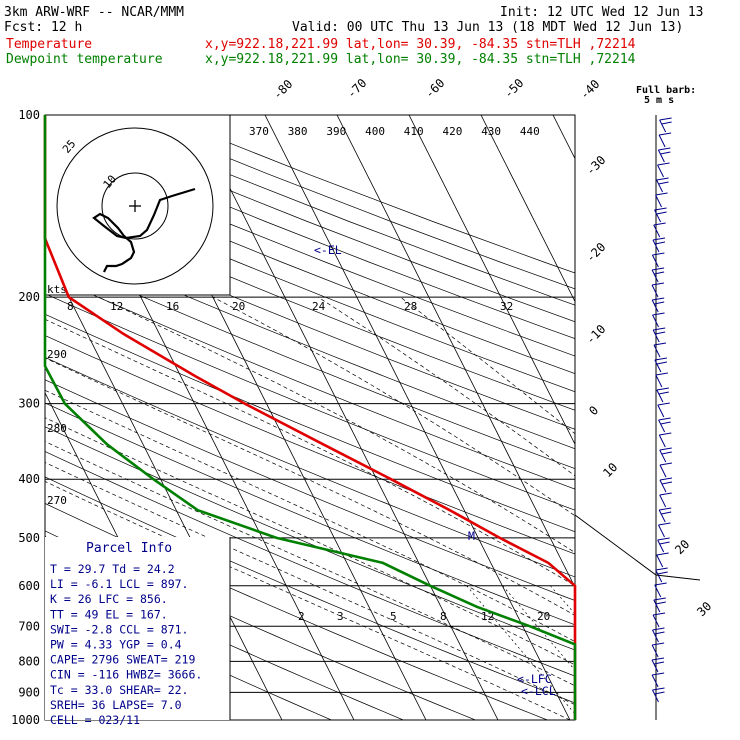  What do you see at coordinates (119, 629) in the screenshot?
I see `parcel-info-row: SWI= -2.8 CCL = 871.` at bounding box center [119, 629].